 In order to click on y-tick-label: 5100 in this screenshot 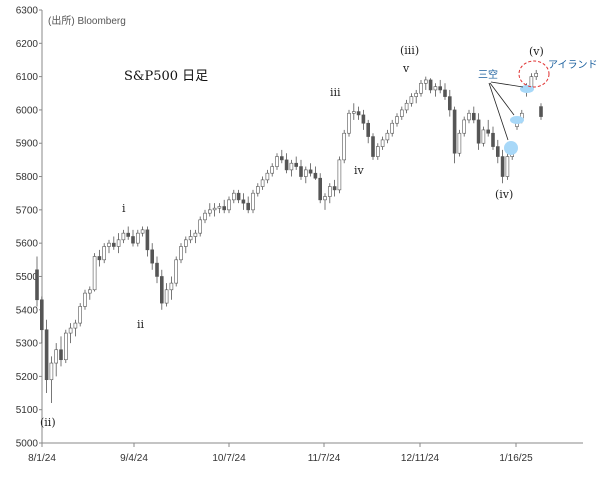, I will do `click(27, 410)`.